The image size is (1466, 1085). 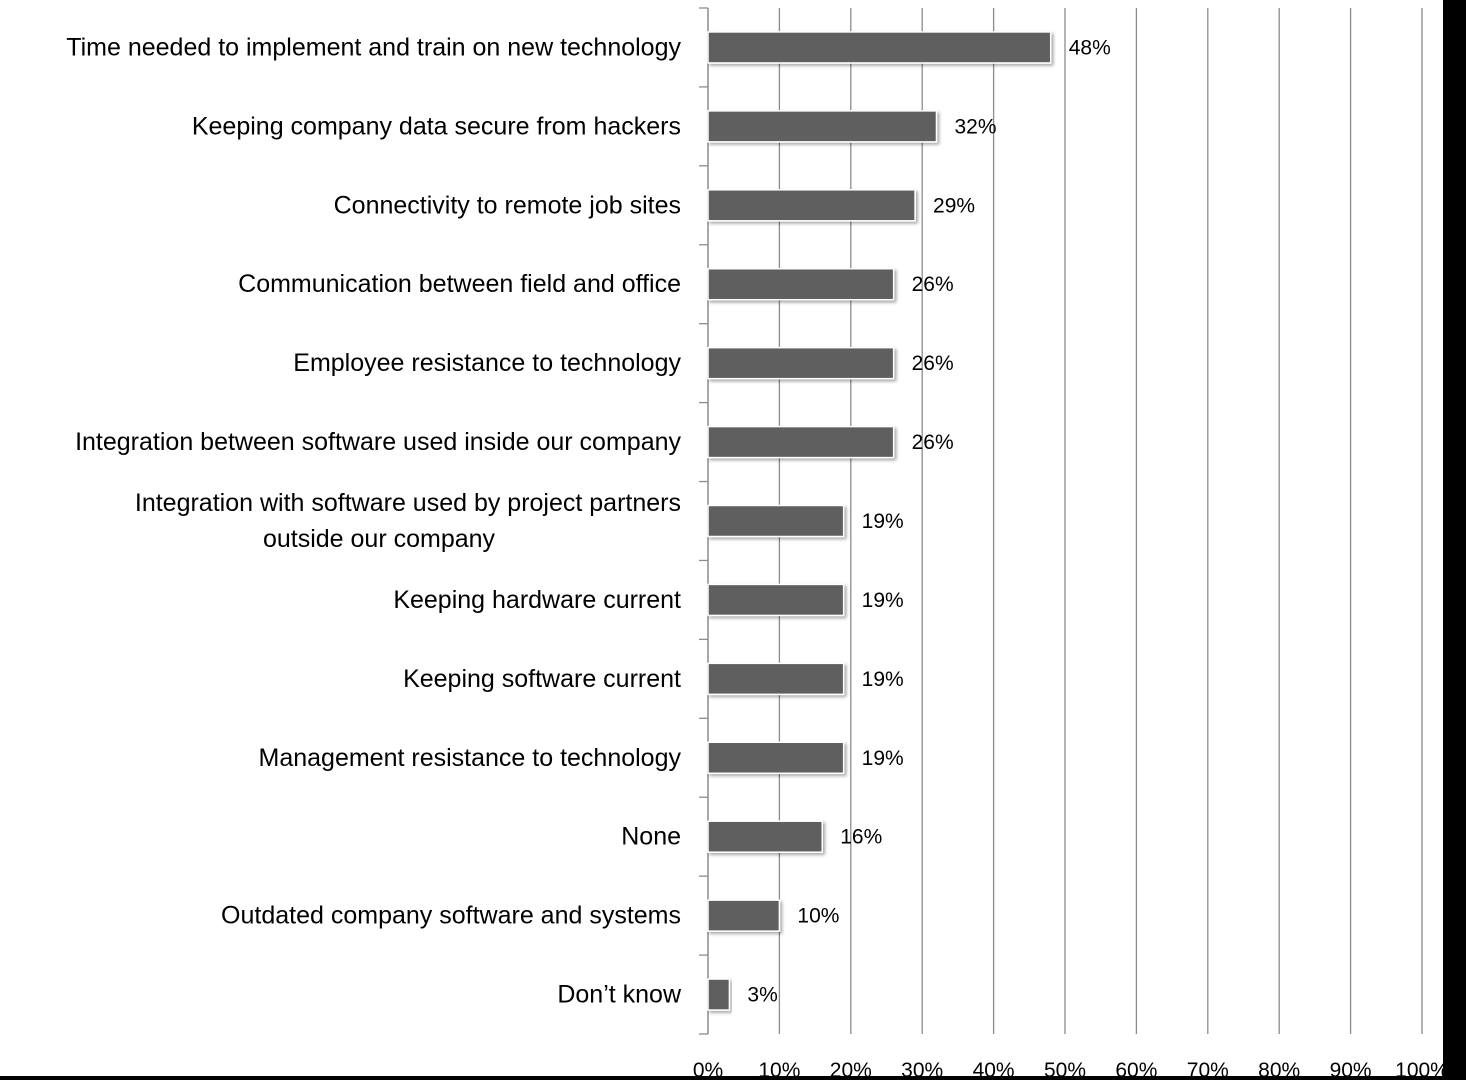 What do you see at coordinates (619, 995) in the screenshot?
I see `category-label: Don’t know` at bounding box center [619, 995].